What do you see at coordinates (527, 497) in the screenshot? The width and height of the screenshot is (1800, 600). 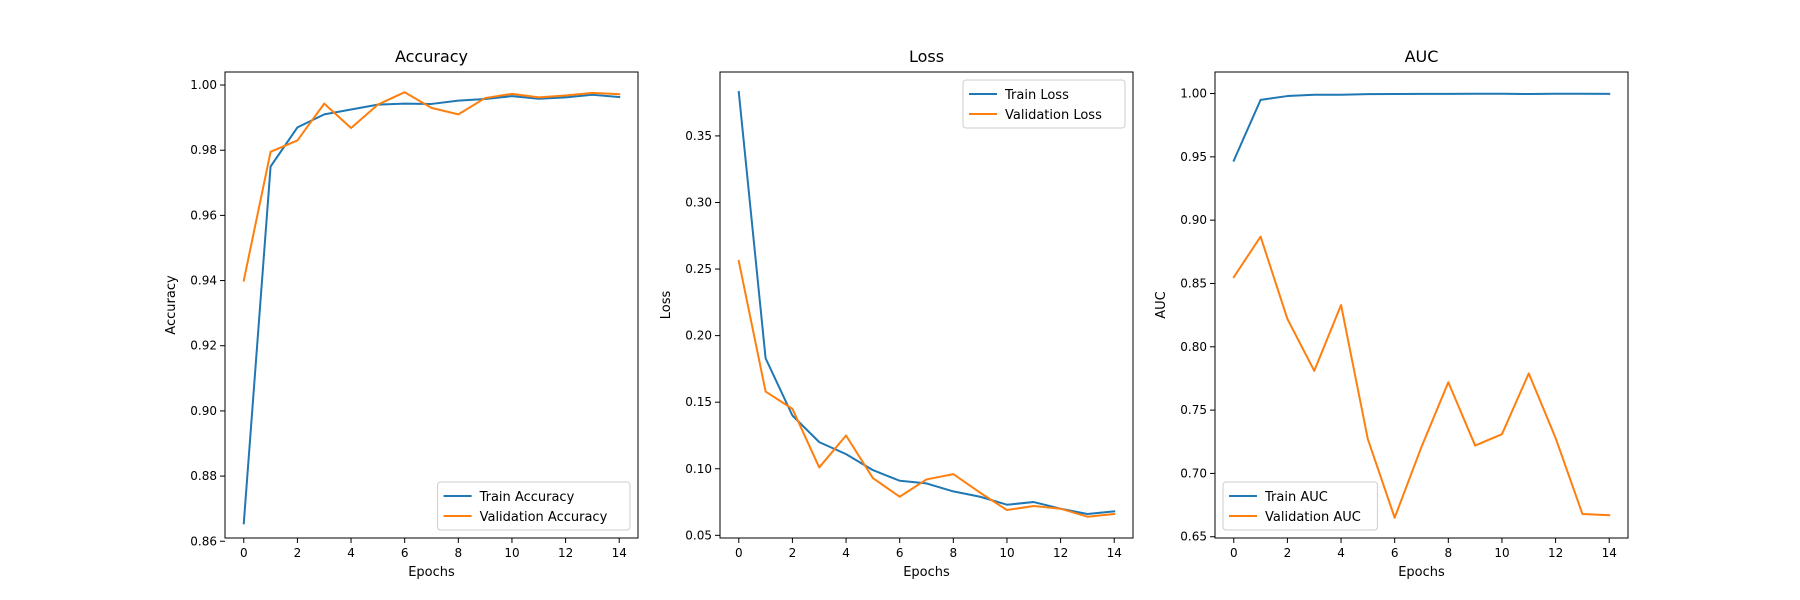 I see `legend-label: Train Accuracy` at bounding box center [527, 497].